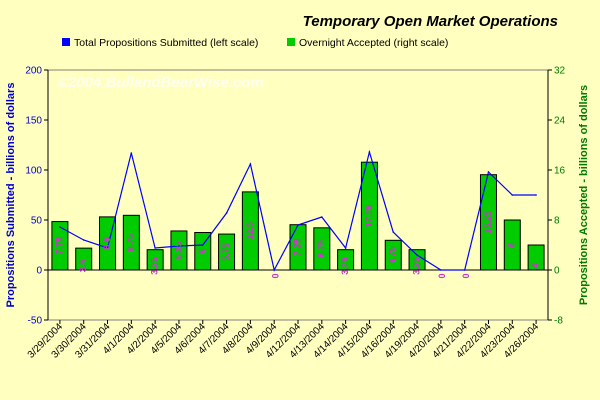 The height and width of the screenshot is (400, 600). I want to click on left-tick-label-2: 50, so click(37, 221).